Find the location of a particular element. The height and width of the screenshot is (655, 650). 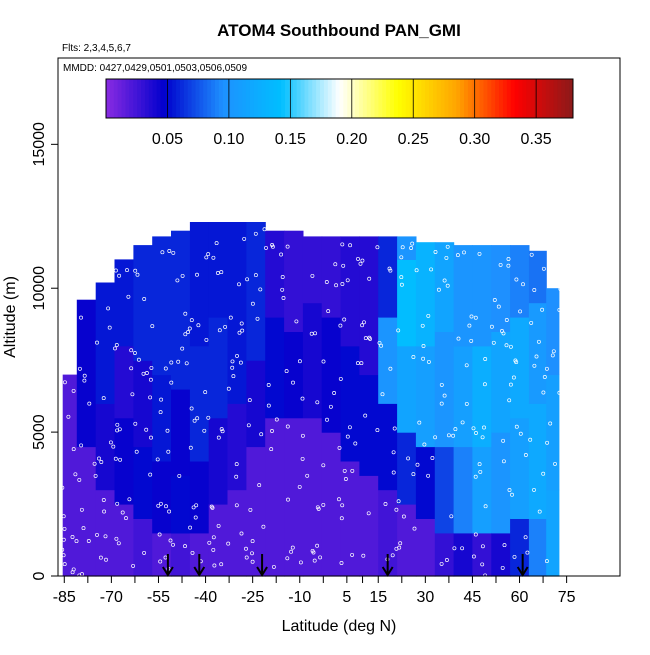

y-tick-label: 10000 is located at coordinates (39, 288).